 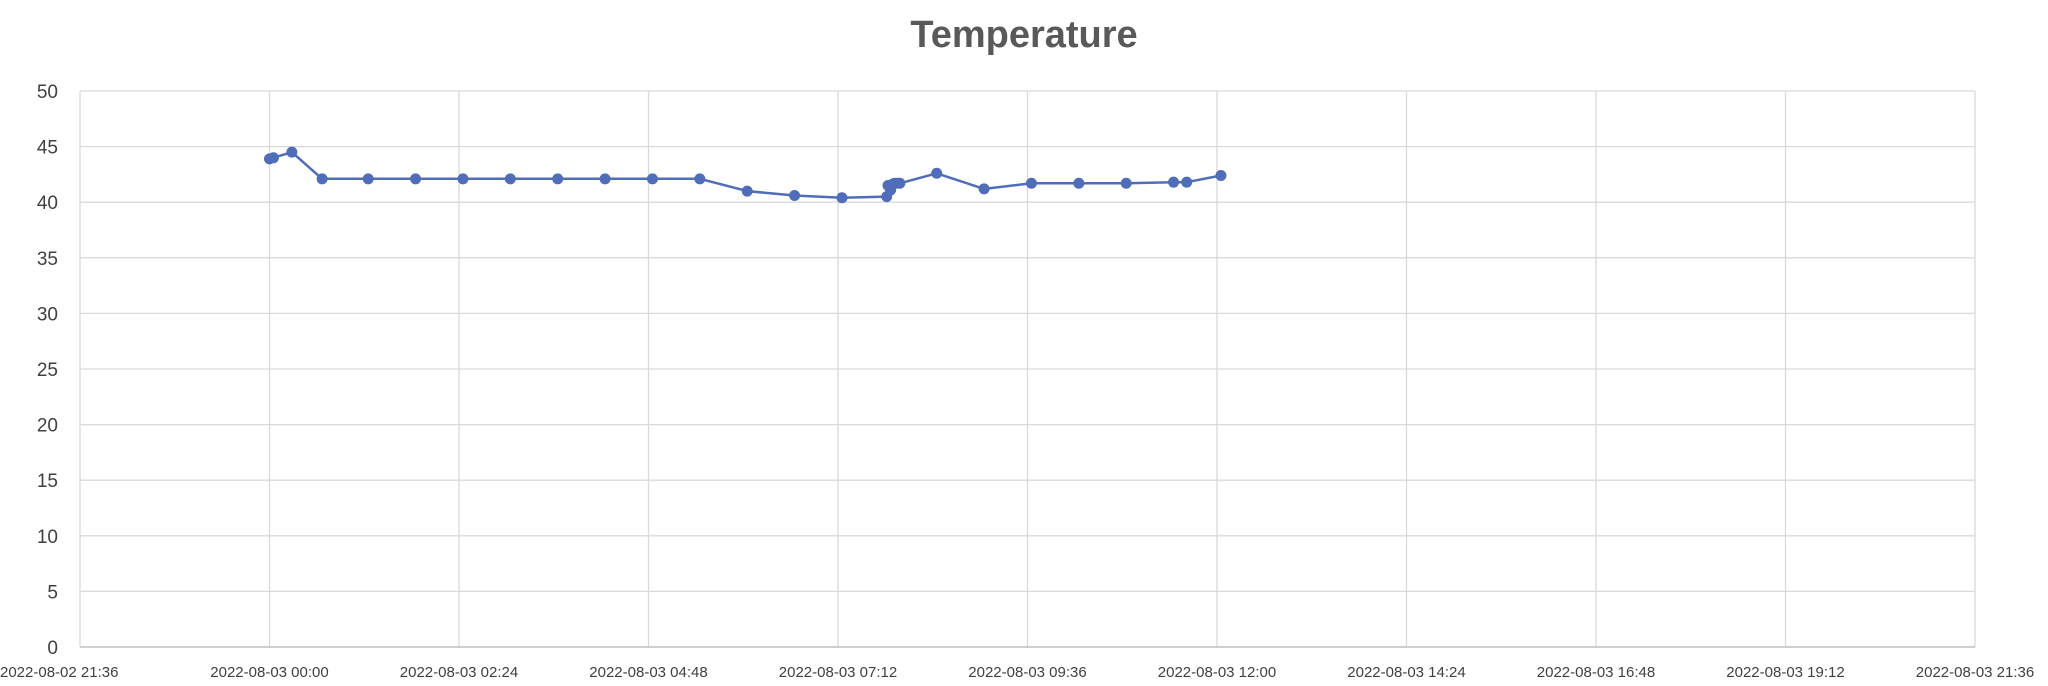 I want to click on y-tick-label: 5, so click(x=52, y=592).